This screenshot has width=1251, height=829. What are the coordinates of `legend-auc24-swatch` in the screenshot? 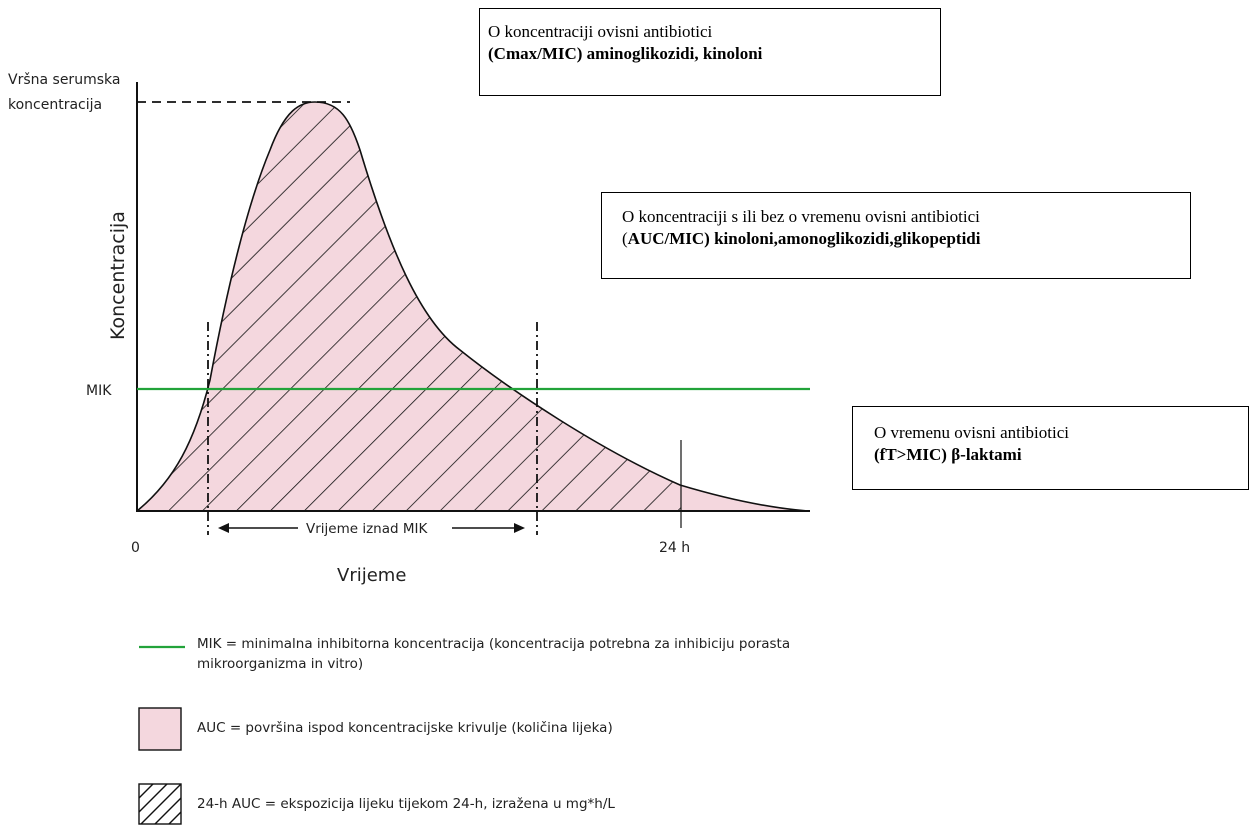 It's located at (160, 804).